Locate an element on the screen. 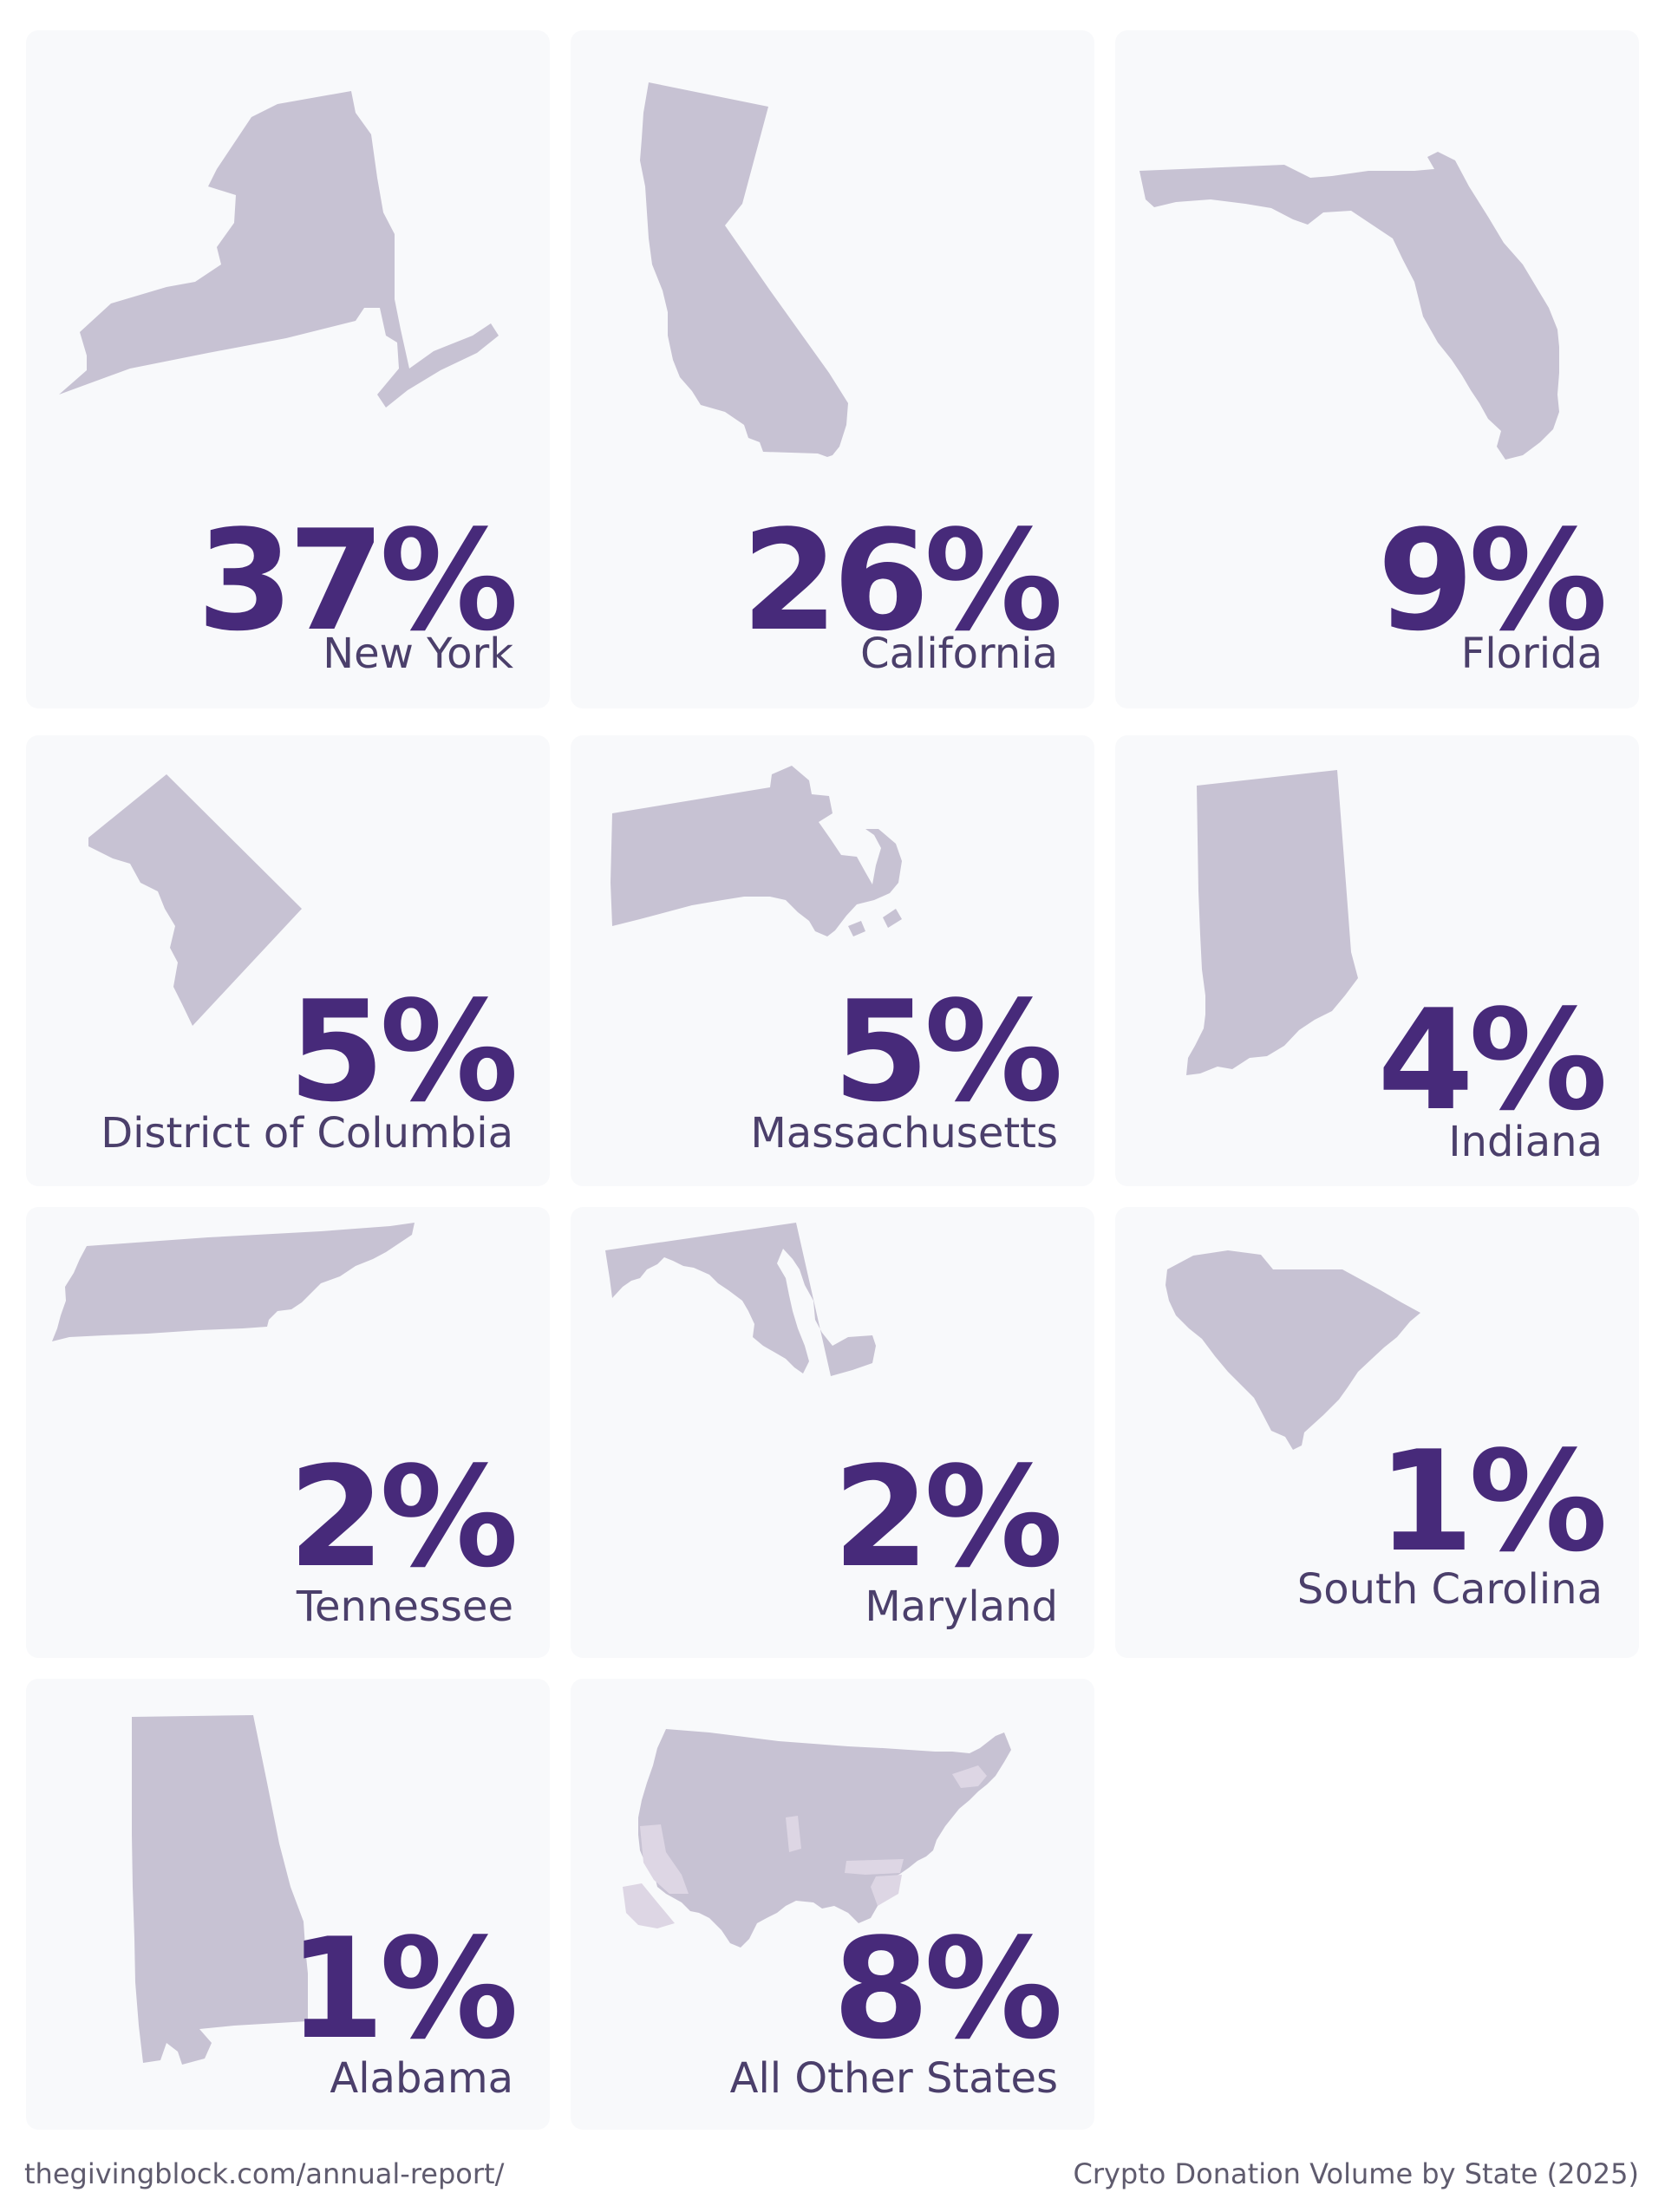 This screenshot has height=2212, width=1665. tennessee-map-icon is located at coordinates (233, 1282).